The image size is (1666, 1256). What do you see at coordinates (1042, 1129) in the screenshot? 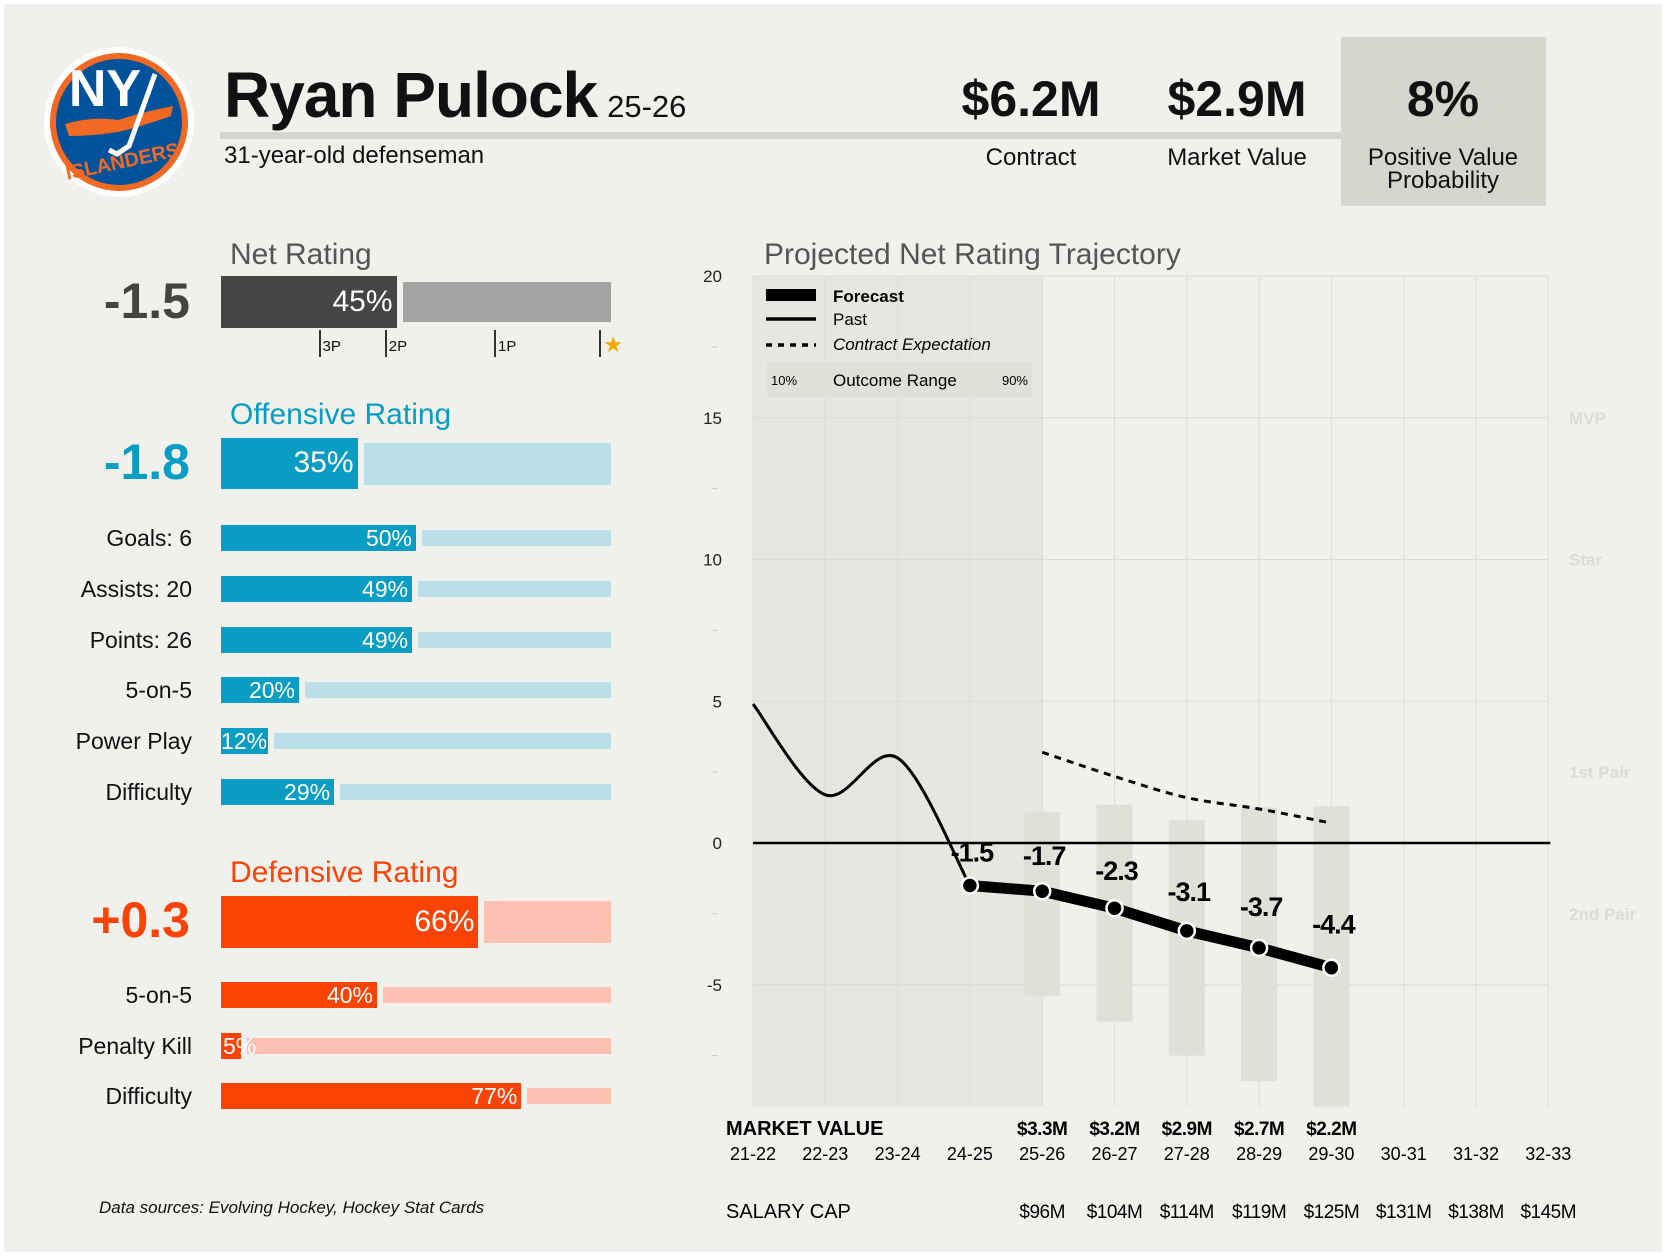
I see `market-value-cell: $3.3M` at bounding box center [1042, 1129].